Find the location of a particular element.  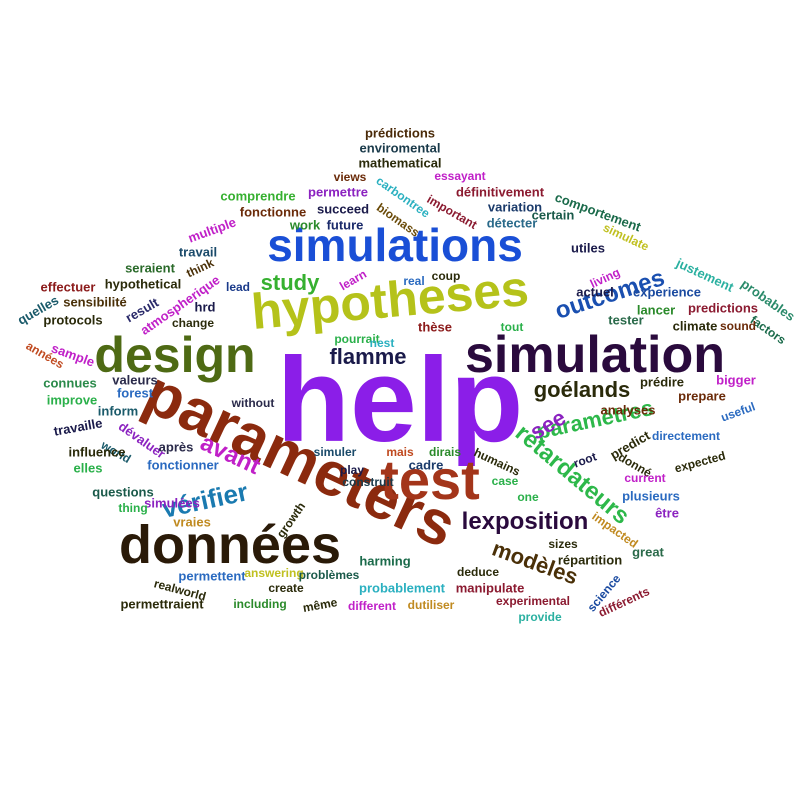

cloud-word: deduce is located at coordinates (478, 572).